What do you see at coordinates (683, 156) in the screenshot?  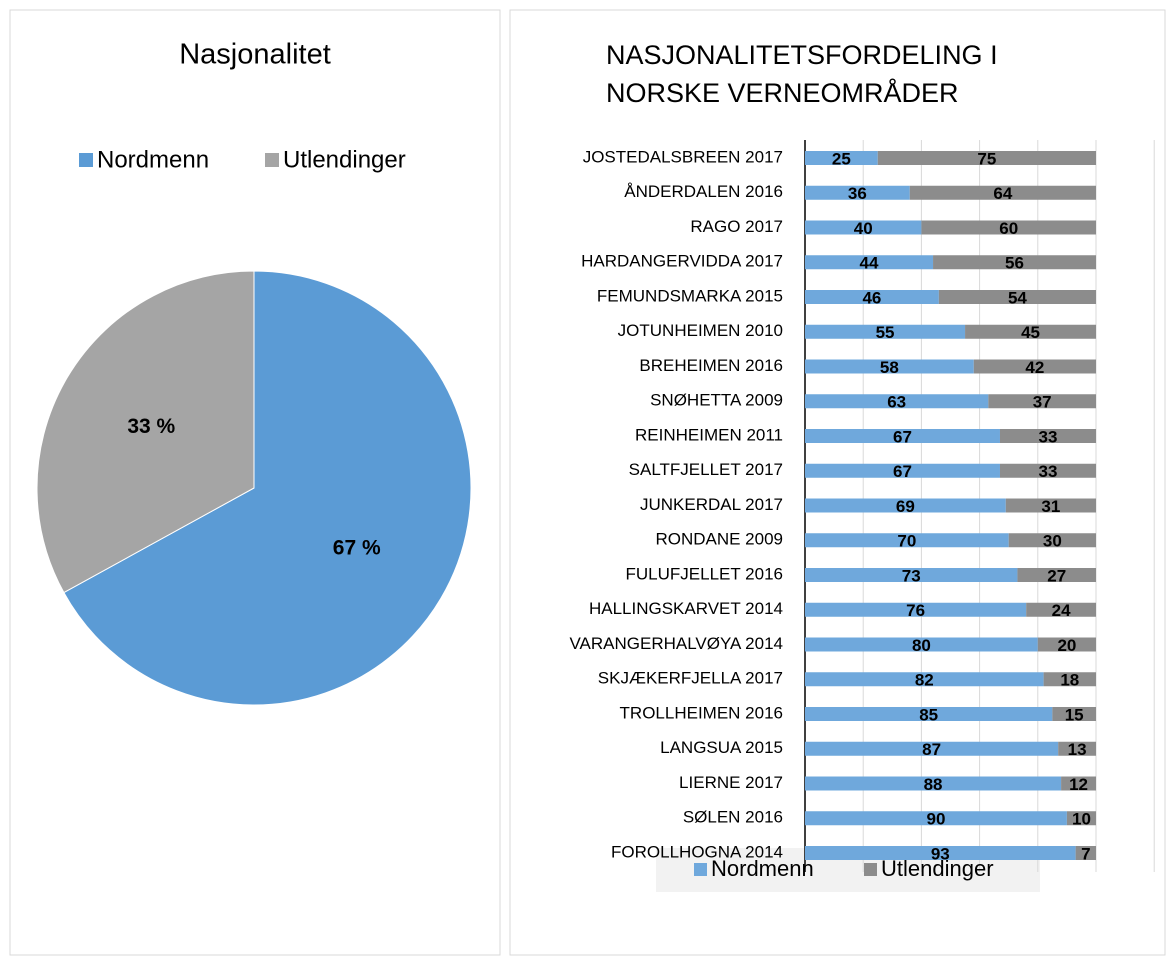 I see `y-tick-label: JOSTEDALSBREEN 2017` at bounding box center [683, 156].